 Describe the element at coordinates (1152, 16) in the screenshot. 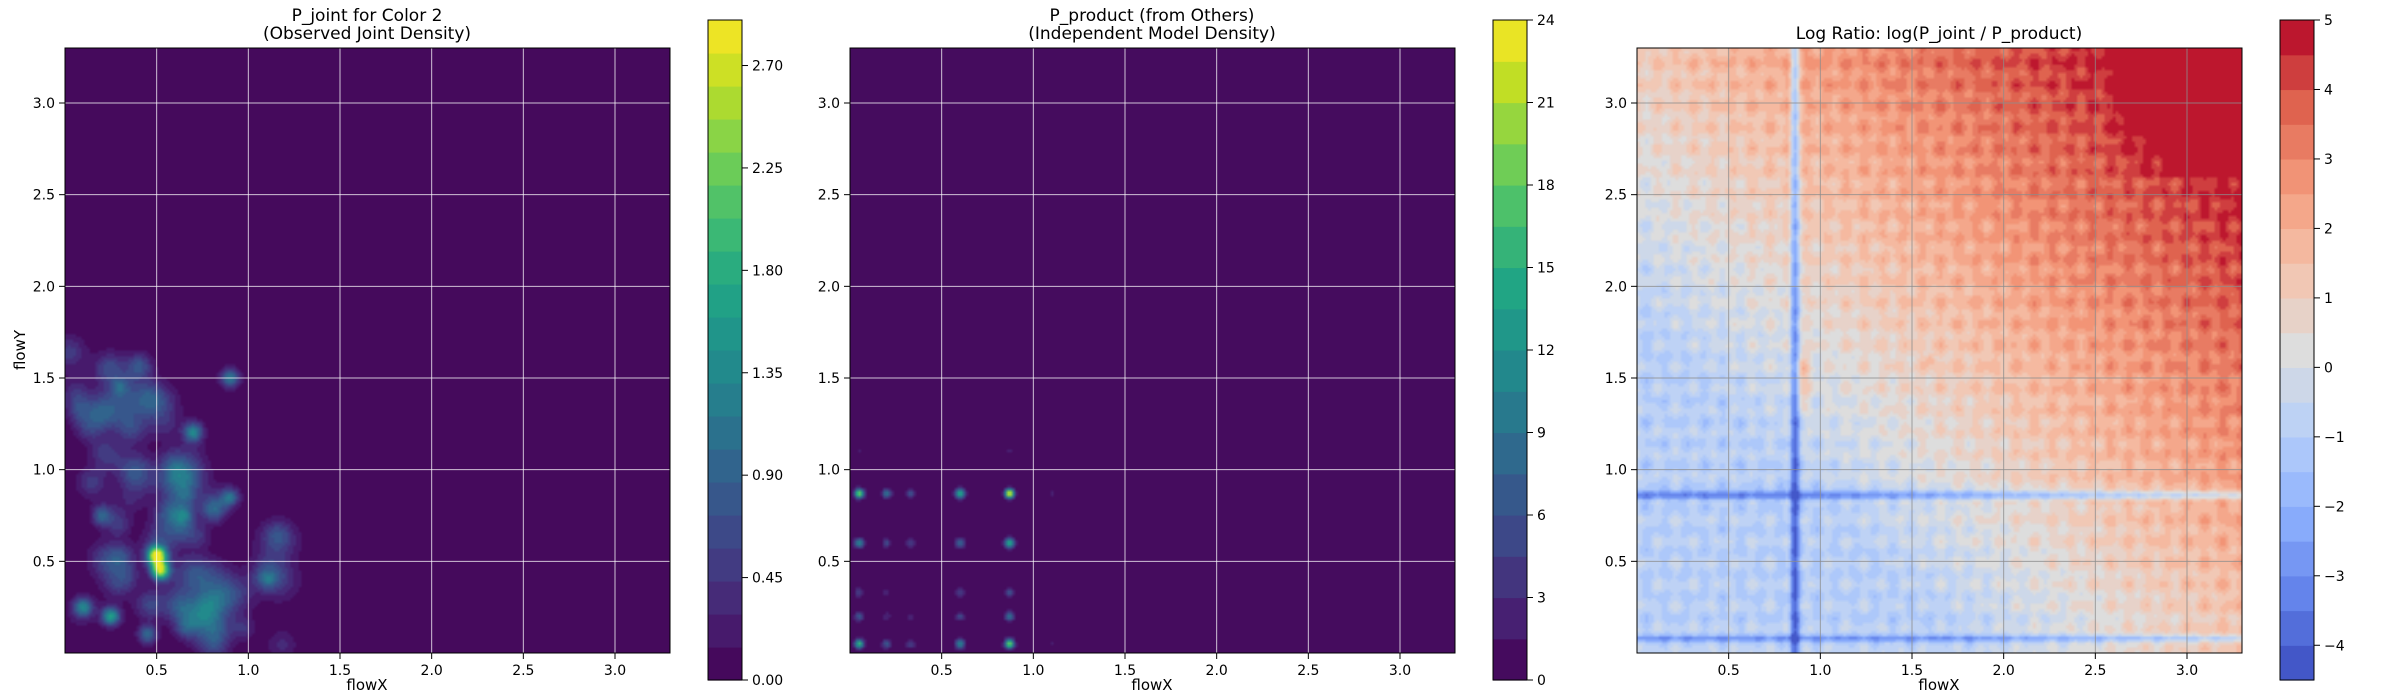

I see `chart-title: P_product (from Others)` at that location.